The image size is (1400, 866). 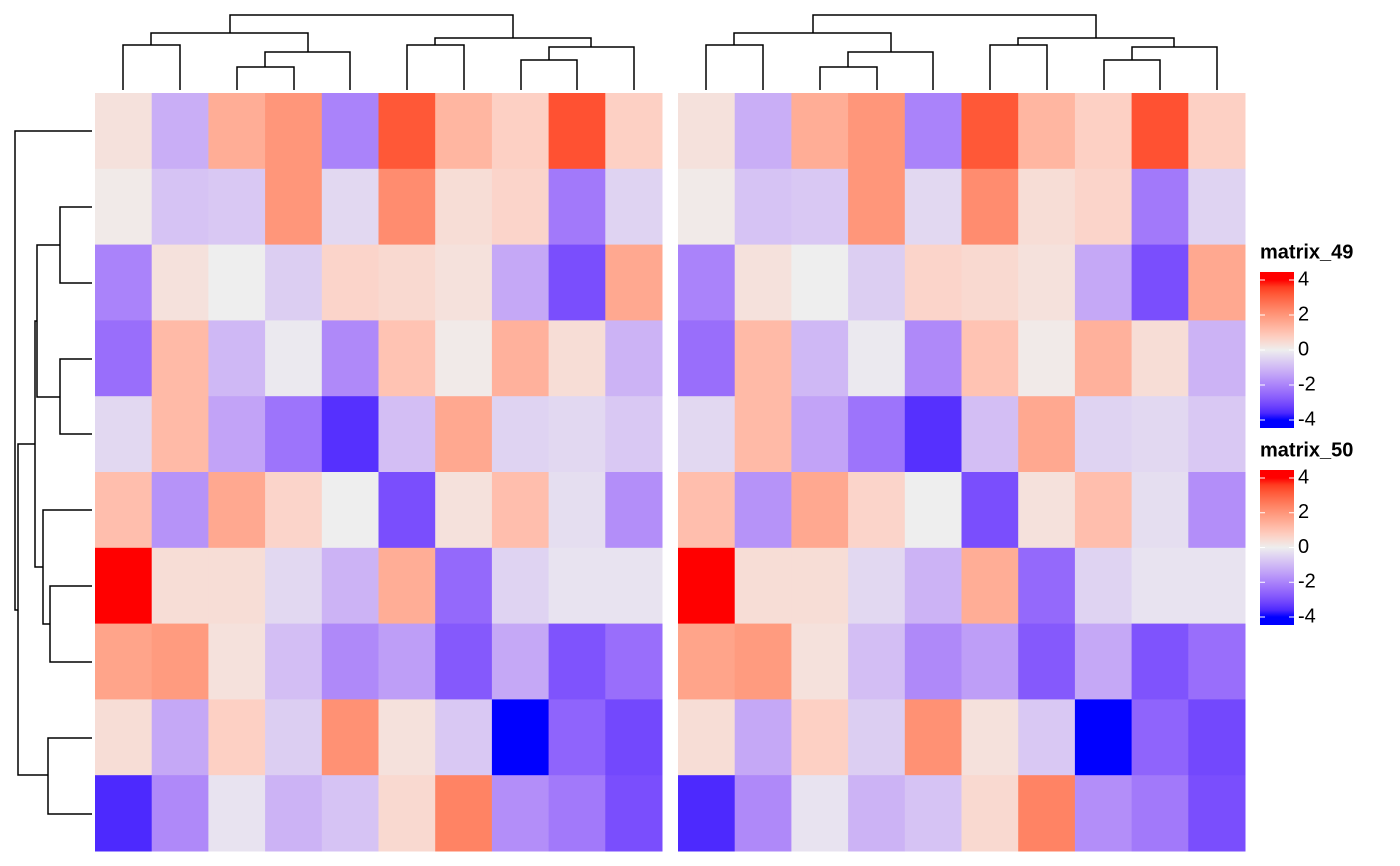 What do you see at coordinates (1307, 582) in the screenshot?
I see `legend-tick-label: -2` at bounding box center [1307, 582].